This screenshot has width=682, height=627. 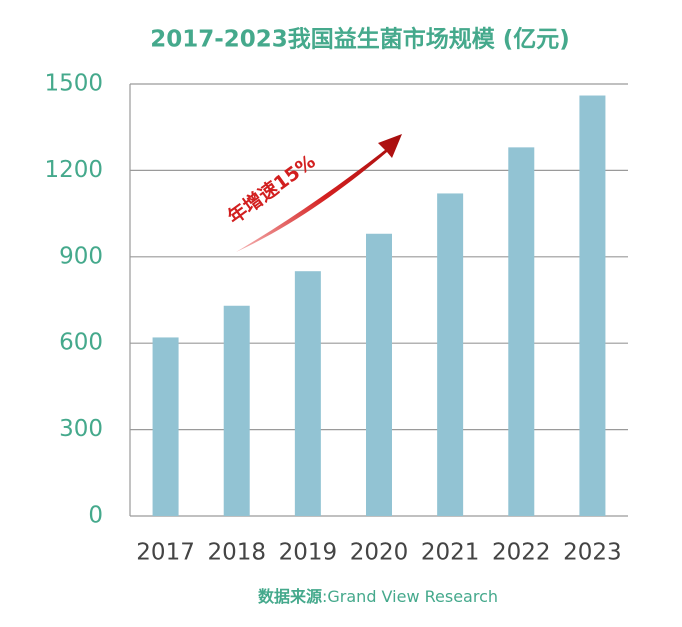 I want to click on growth-arrow, so click(x=319, y=193).